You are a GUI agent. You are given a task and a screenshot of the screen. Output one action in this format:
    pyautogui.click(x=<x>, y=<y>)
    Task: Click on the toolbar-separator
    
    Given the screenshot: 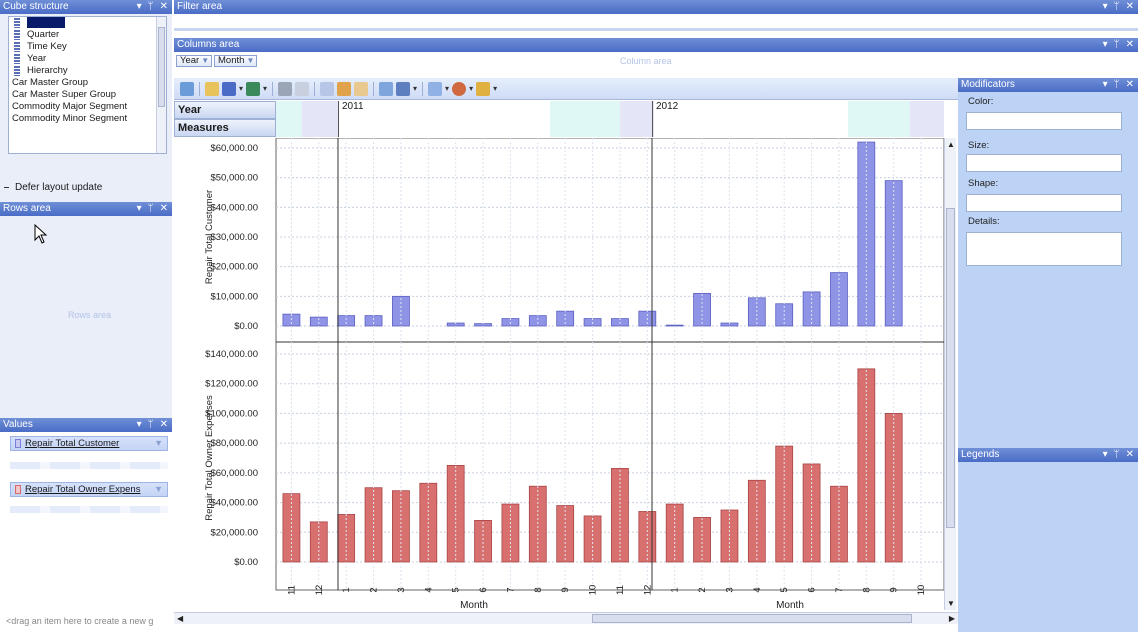 What is the action you would take?
    pyautogui.click(x=374, y=88)
    